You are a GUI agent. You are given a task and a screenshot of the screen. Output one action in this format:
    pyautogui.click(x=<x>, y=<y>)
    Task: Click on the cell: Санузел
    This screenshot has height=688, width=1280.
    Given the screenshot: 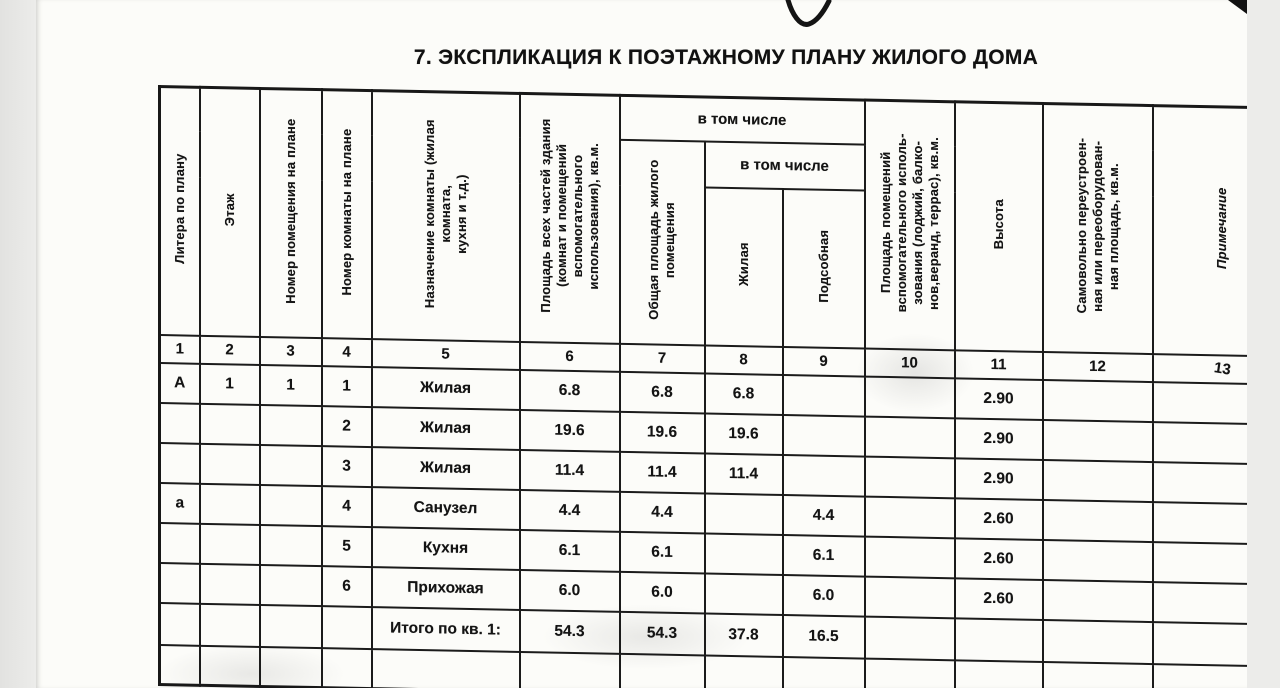 What is the action you would take?
    pyautogui.click(x=445, y=508)
    